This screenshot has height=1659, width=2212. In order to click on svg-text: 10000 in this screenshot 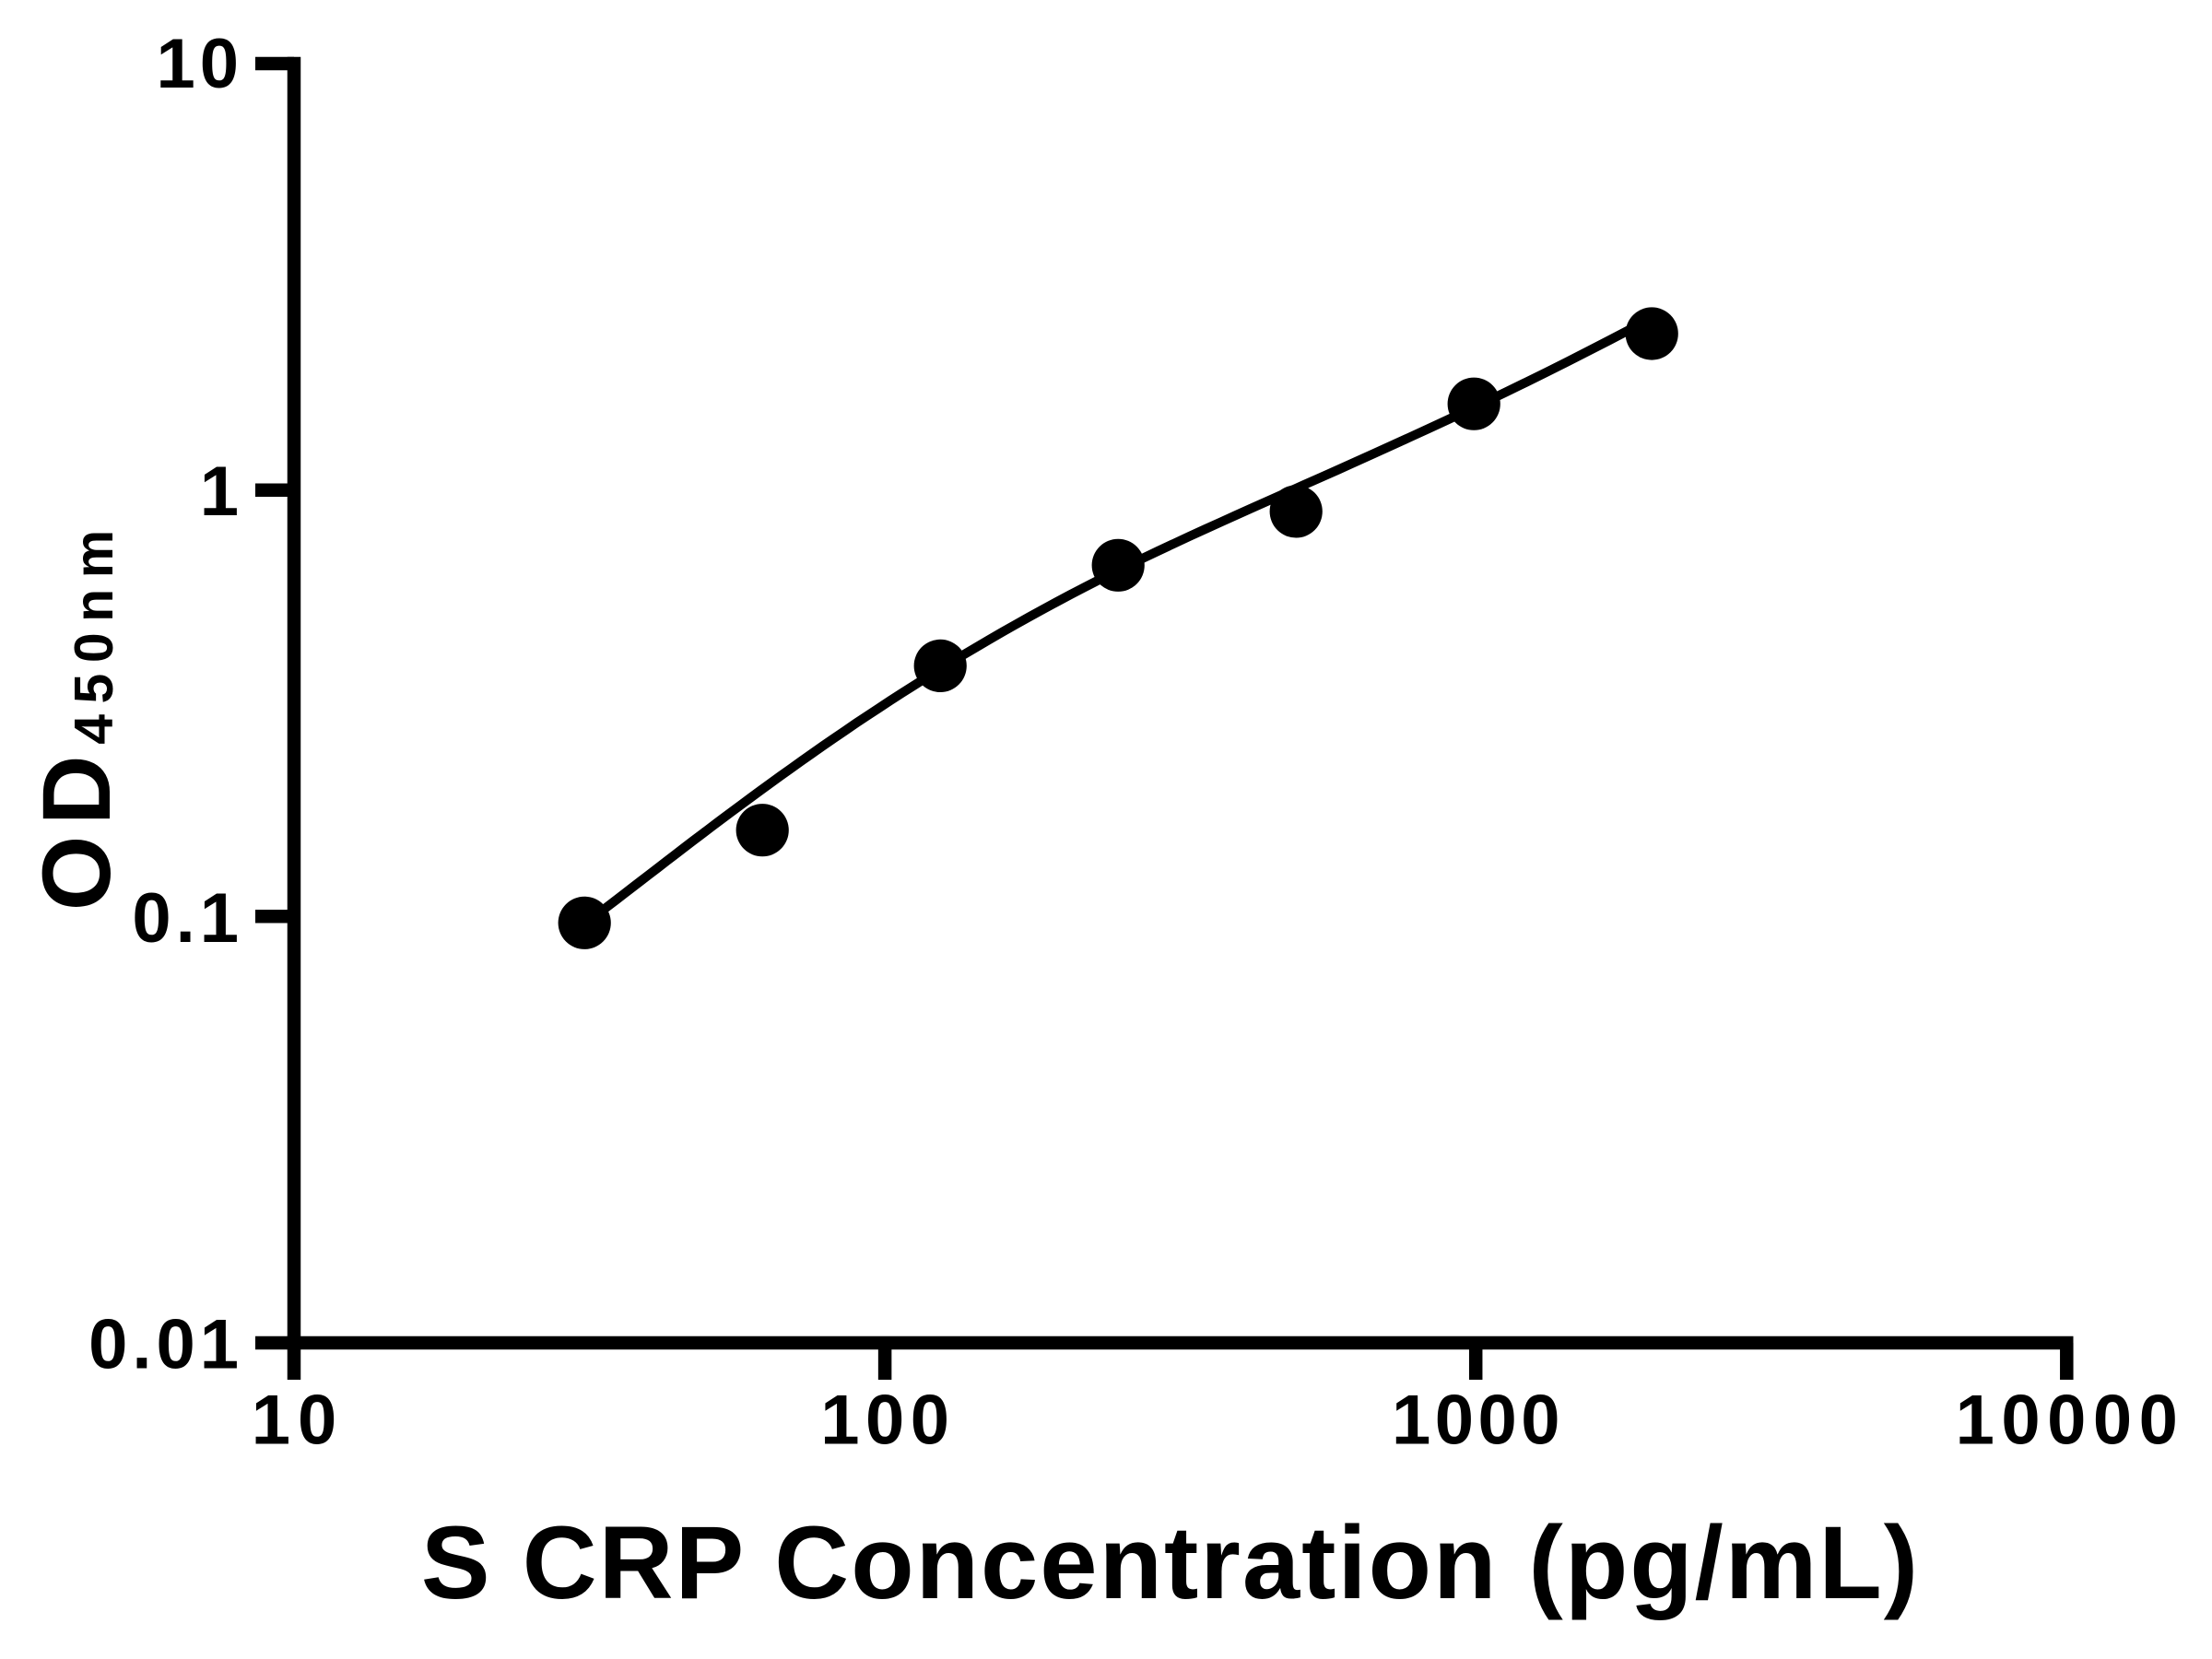, I will do `click(2070, 1421)`.